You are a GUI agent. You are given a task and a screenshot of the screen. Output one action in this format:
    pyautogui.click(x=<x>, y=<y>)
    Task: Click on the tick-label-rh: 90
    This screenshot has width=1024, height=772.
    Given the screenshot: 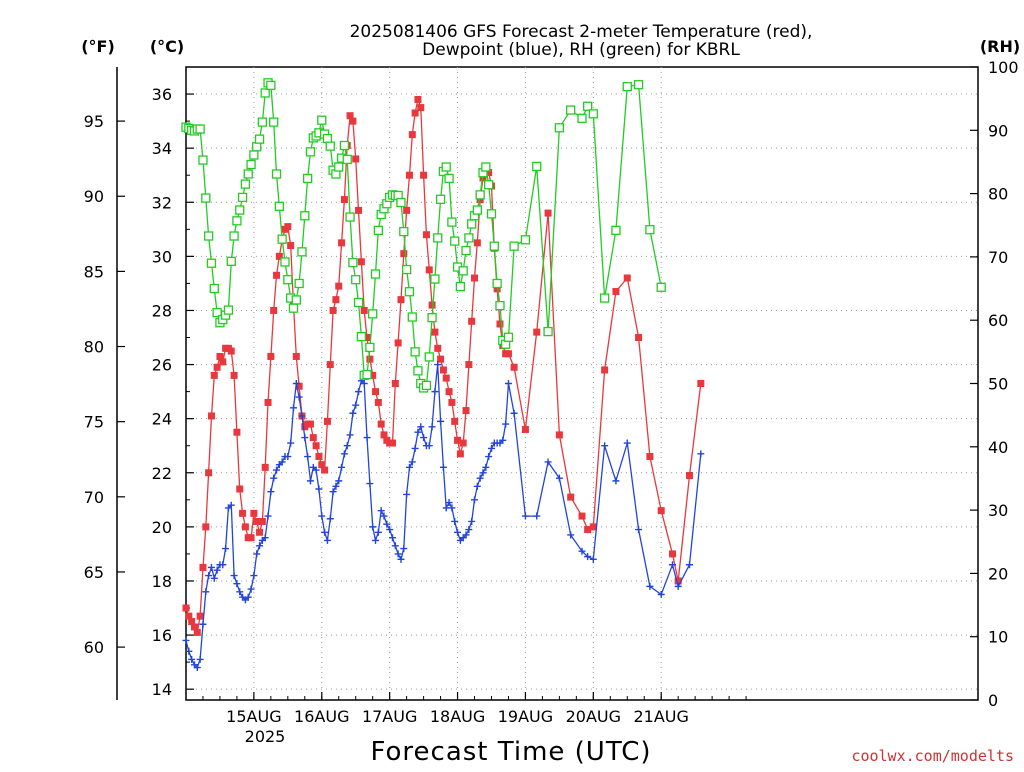 What is the action you would take?
    pyautogui.click(x=998, y=130)
    